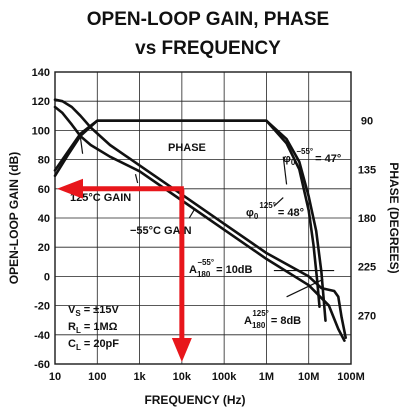  What do you see at coordinates (224, 377) in the screenshot?
I see `frequency-tick-label: 100k` at bounding box center [224, 377].